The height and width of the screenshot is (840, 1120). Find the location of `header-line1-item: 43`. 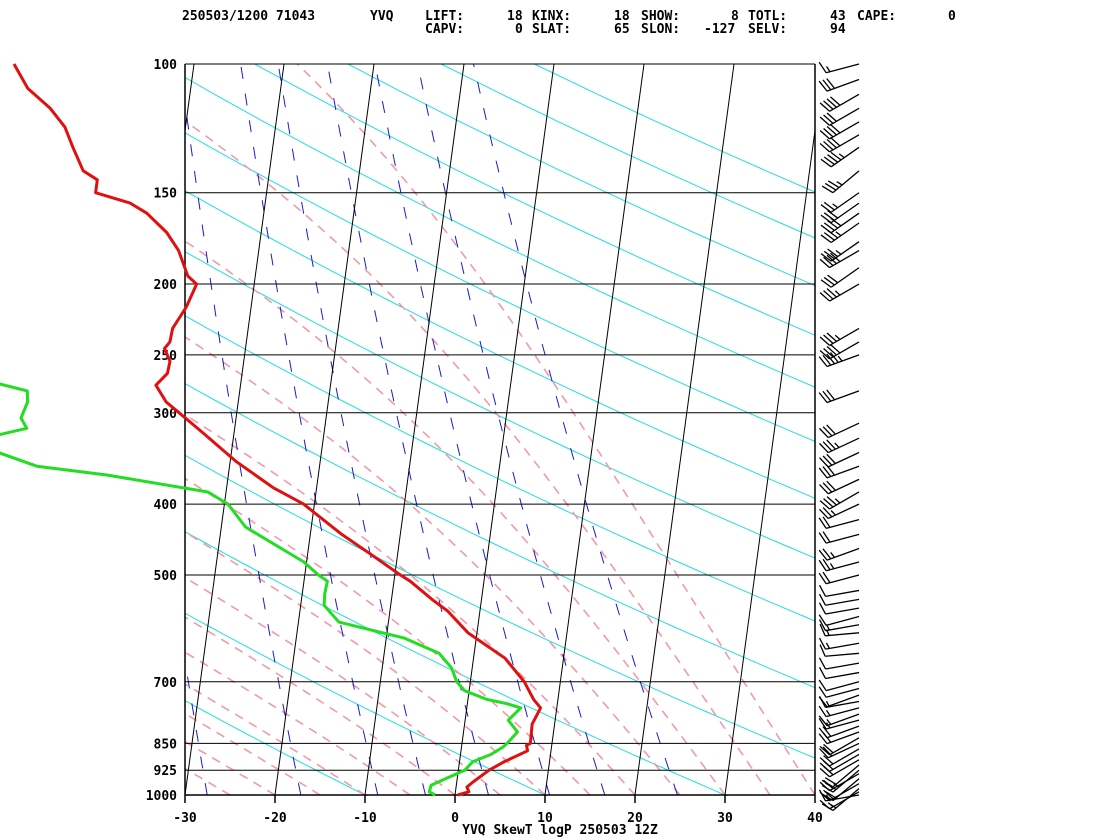

header-line1-item: 43 is located at coordinates (838, 16).